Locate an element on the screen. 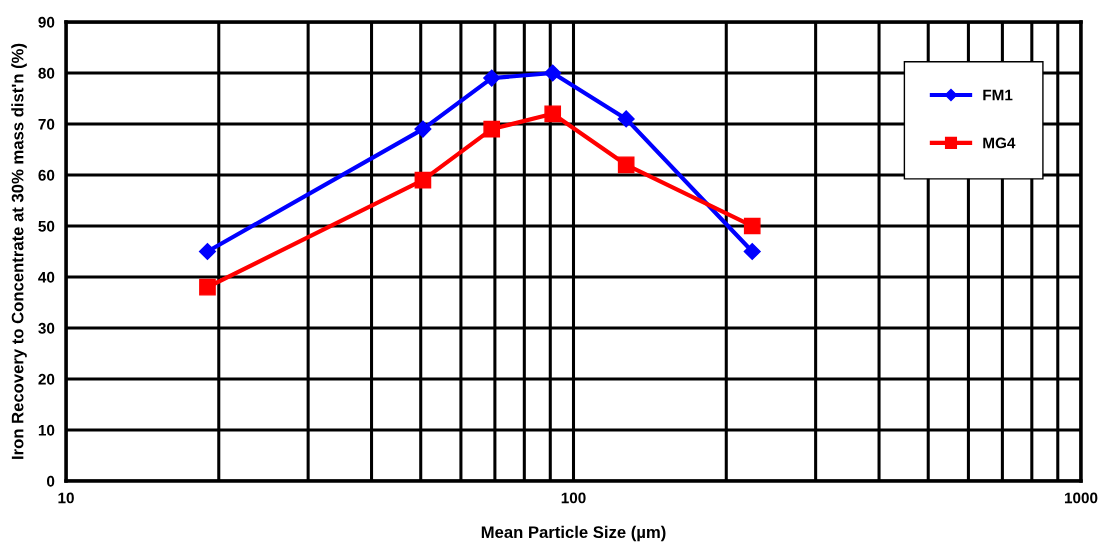 This screenshot has height=559, width=1107. x-tick-label: 1000 is located at coordinates (1081, 498).